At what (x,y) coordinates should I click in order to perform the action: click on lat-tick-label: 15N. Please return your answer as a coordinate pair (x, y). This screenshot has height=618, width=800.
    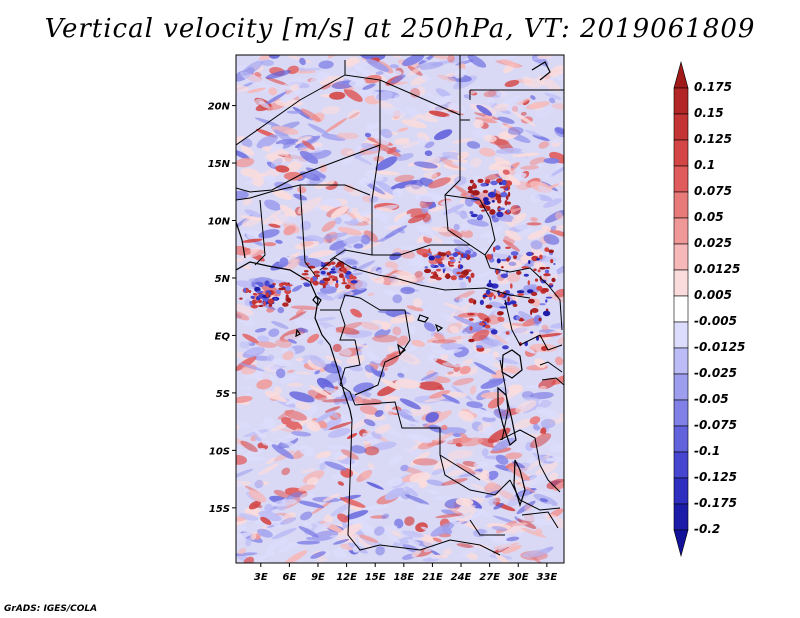
    Looking at the image, I should click on (219, 164).